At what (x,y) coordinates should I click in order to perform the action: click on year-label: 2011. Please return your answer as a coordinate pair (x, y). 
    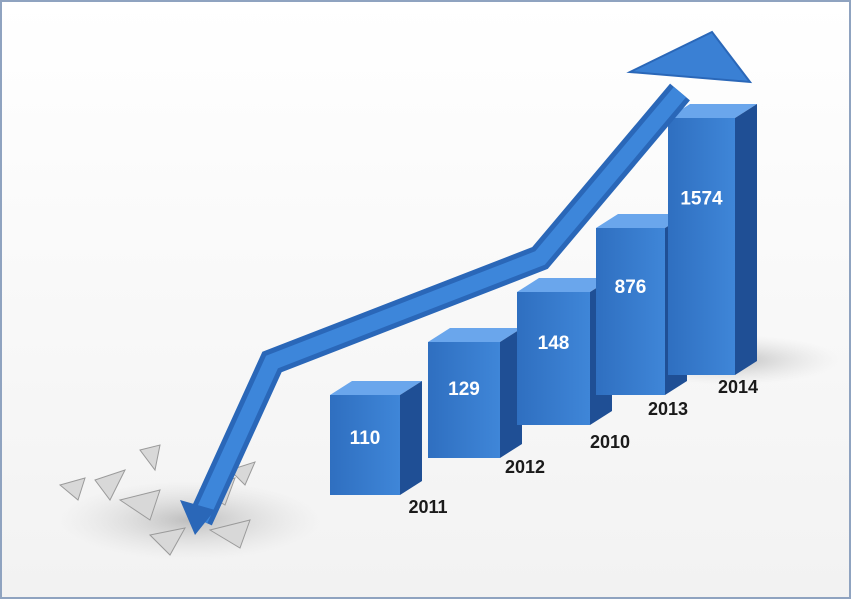
    Looking at the image, I should click on (427, 507).